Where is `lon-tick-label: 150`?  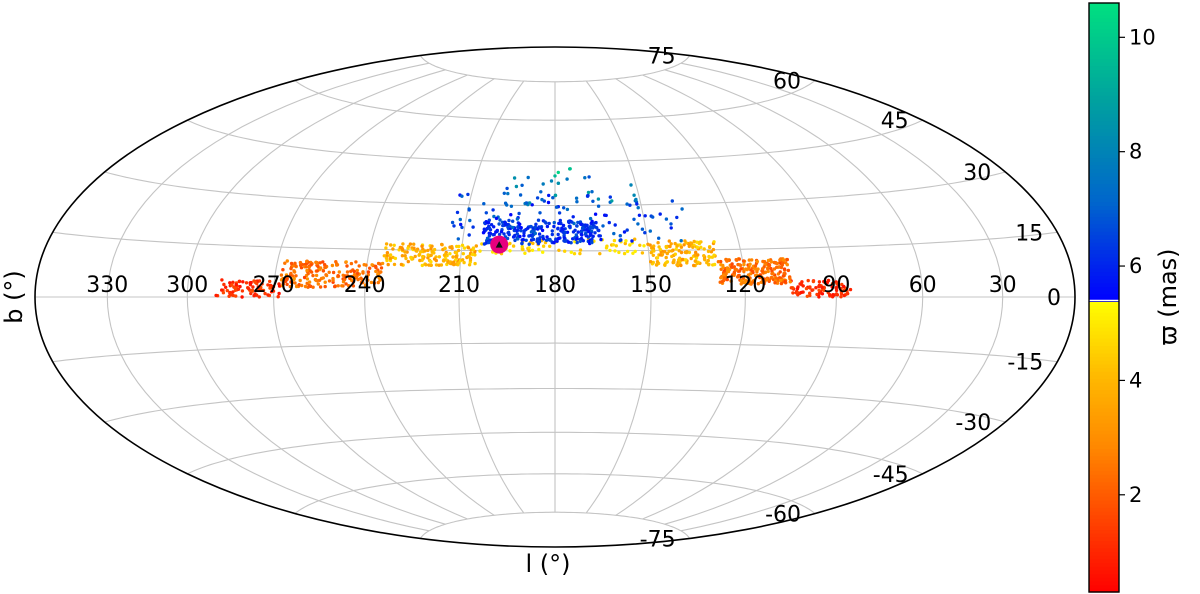 lon-tick-label: 150 is located at coordinates (651, 285).